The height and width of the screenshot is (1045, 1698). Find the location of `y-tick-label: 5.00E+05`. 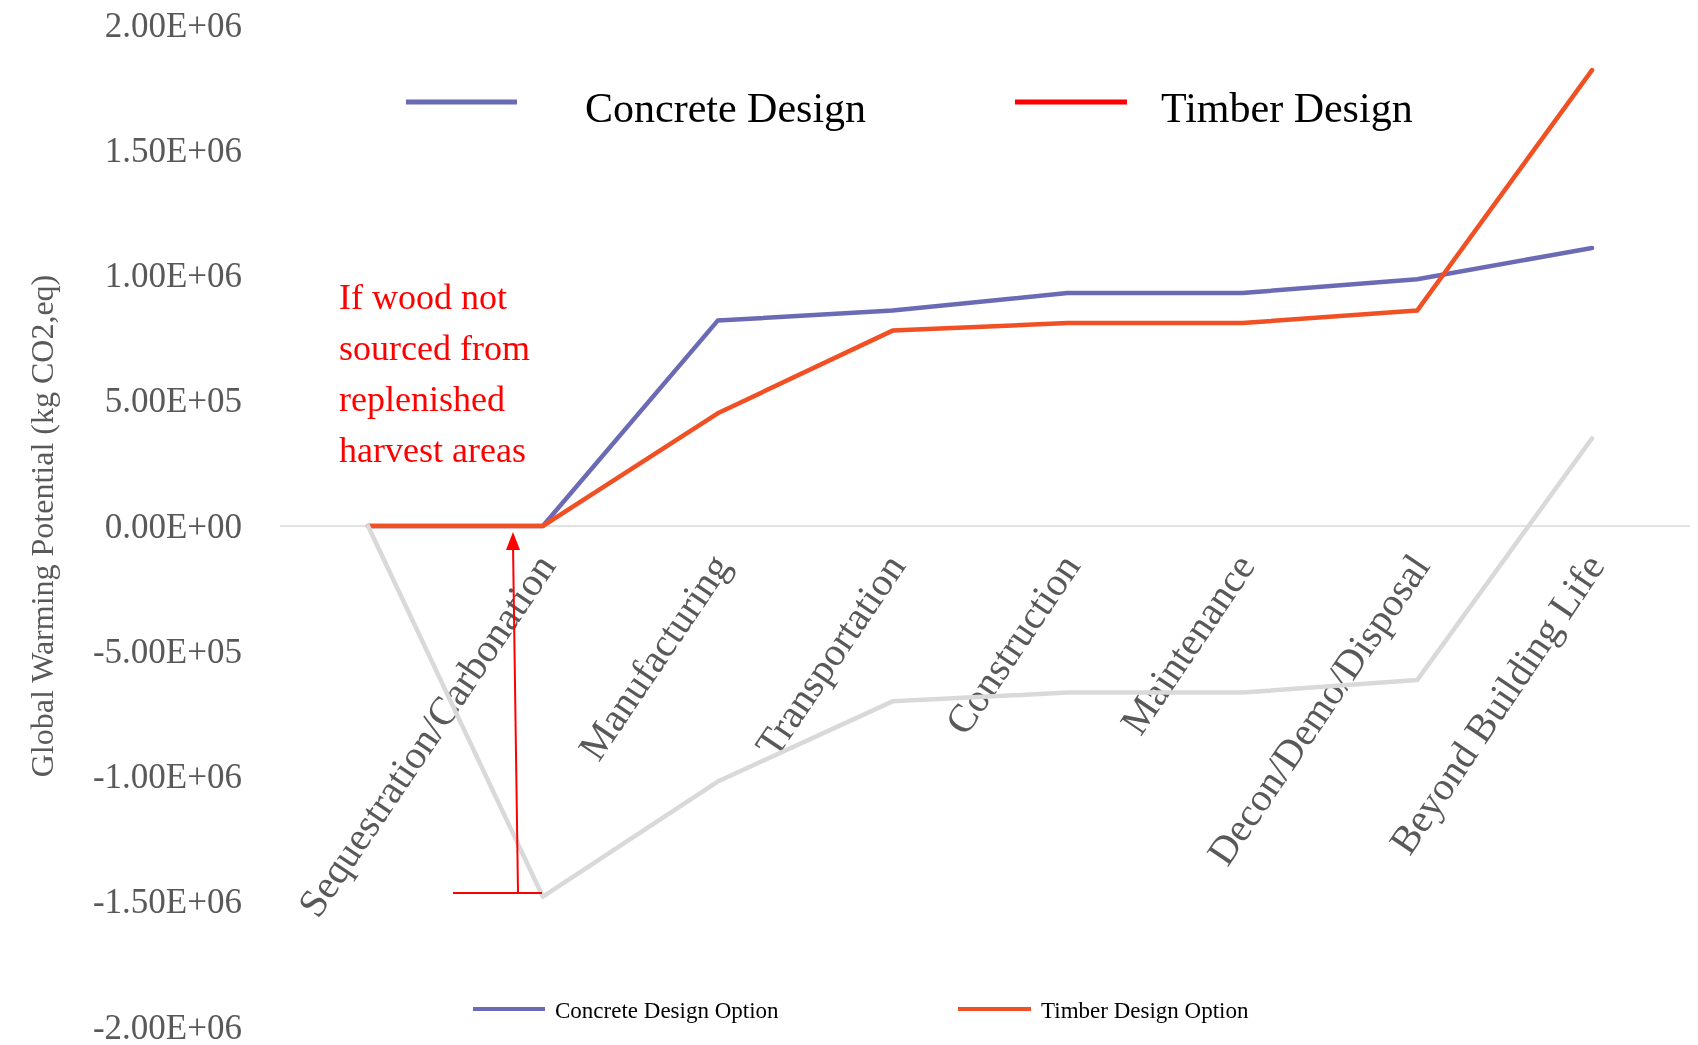

y-tick-label: 5.00E+05 is located at coordinates (173, 401).